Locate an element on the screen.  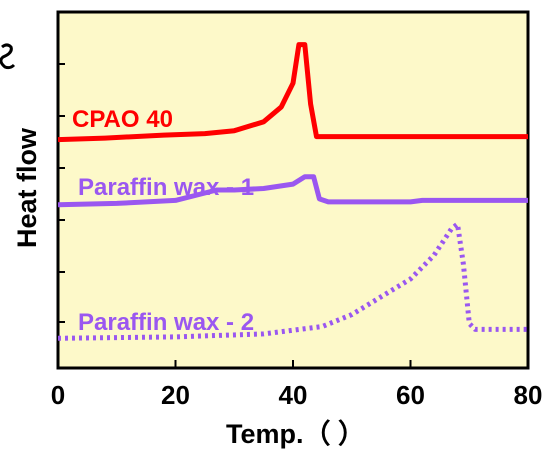
x-tick-label: 0 is located at coordinates (58, 395).